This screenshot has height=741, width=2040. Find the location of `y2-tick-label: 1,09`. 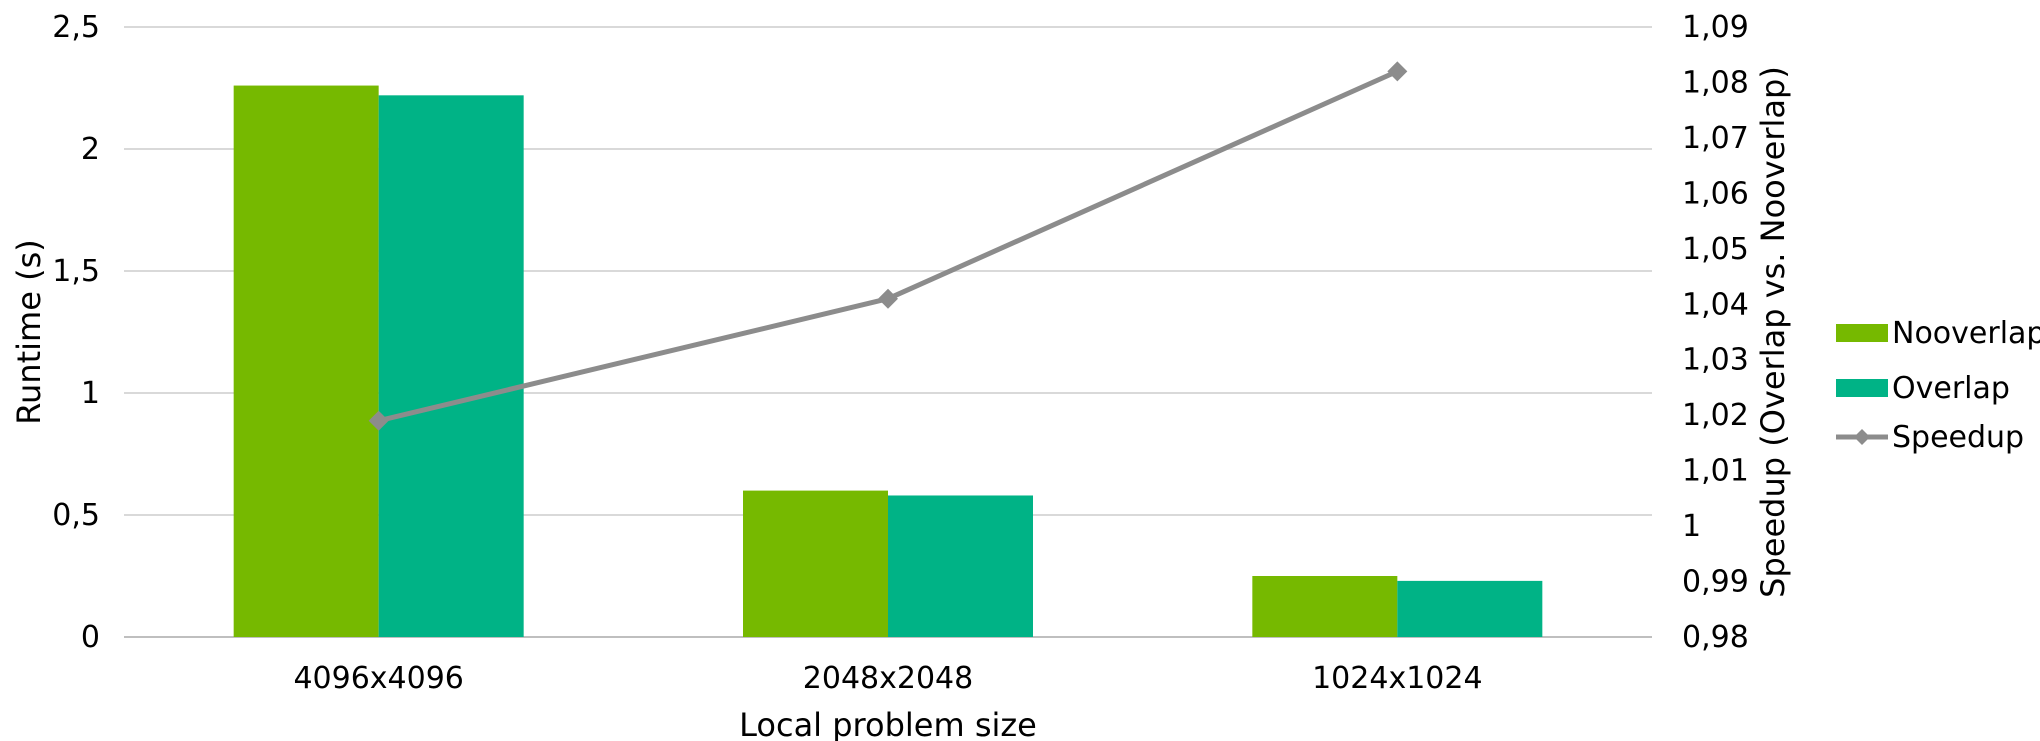

y2-tick-label: 1,09 is located at coordinates (1715, 27).